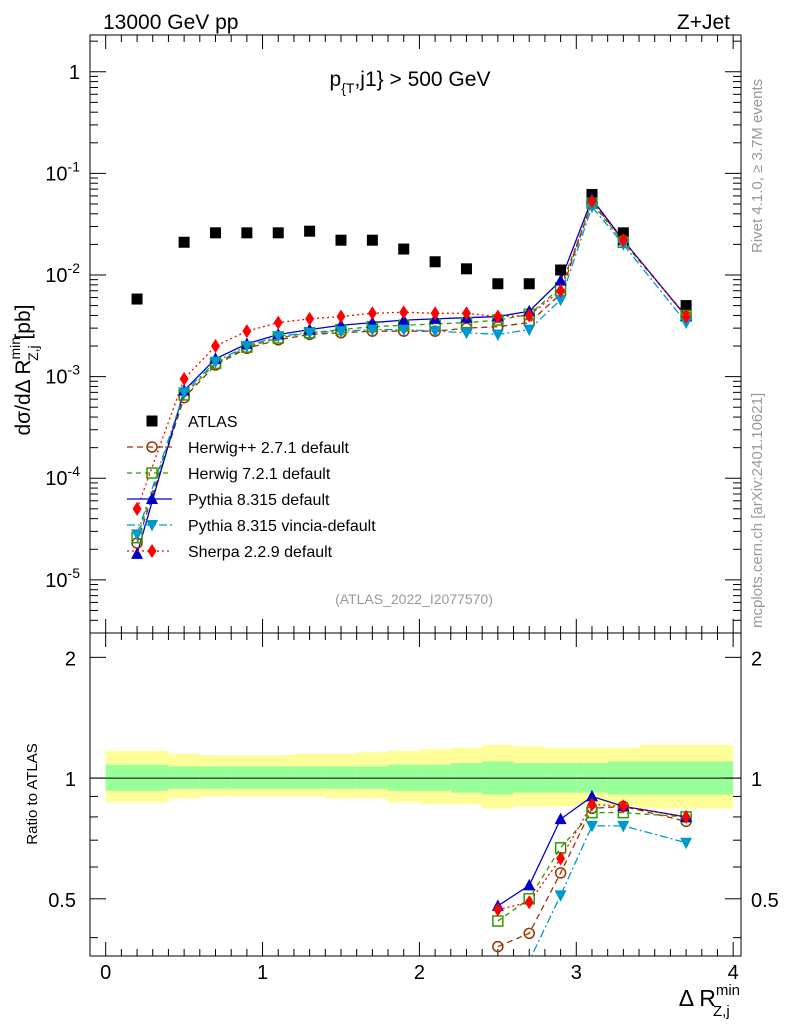 The image size is (786, 1024). Describe the element at coordinates (105, 973) in the screenshot. I see `x-tick-label: 0` at that location.